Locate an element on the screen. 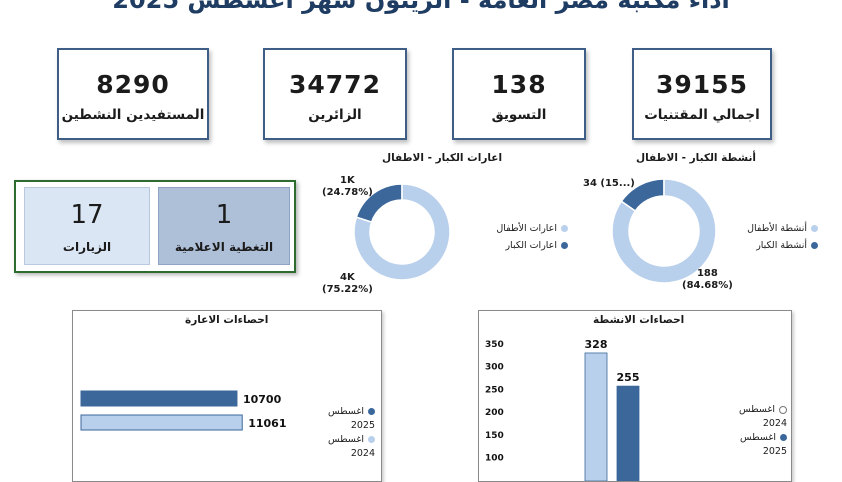 The width and height of the screenshot is (842, 482). legend-item-adult-activities: أنشطة الكبار is located at coordinates (778, 245).